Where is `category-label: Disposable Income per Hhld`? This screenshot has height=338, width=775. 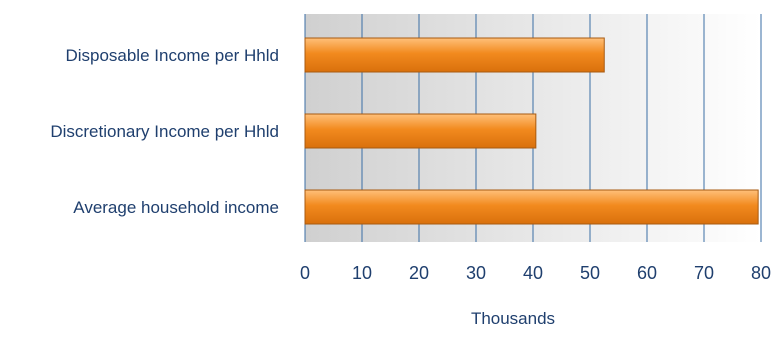 category-label: Disposable Income per Hhld is located at coordinates (172, 55).